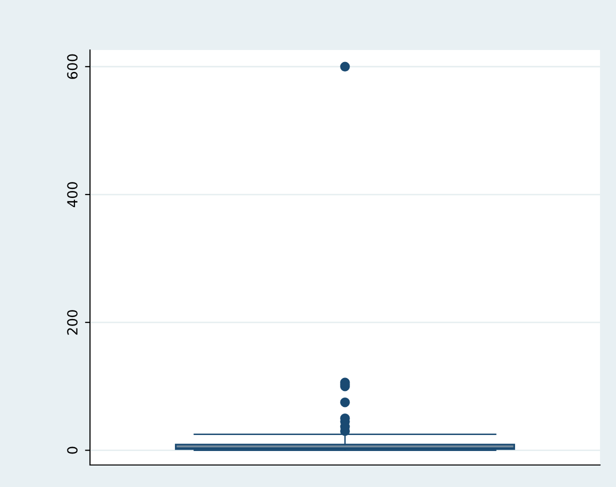  I want to click on y-tick-label: 200, so click(72, 322).